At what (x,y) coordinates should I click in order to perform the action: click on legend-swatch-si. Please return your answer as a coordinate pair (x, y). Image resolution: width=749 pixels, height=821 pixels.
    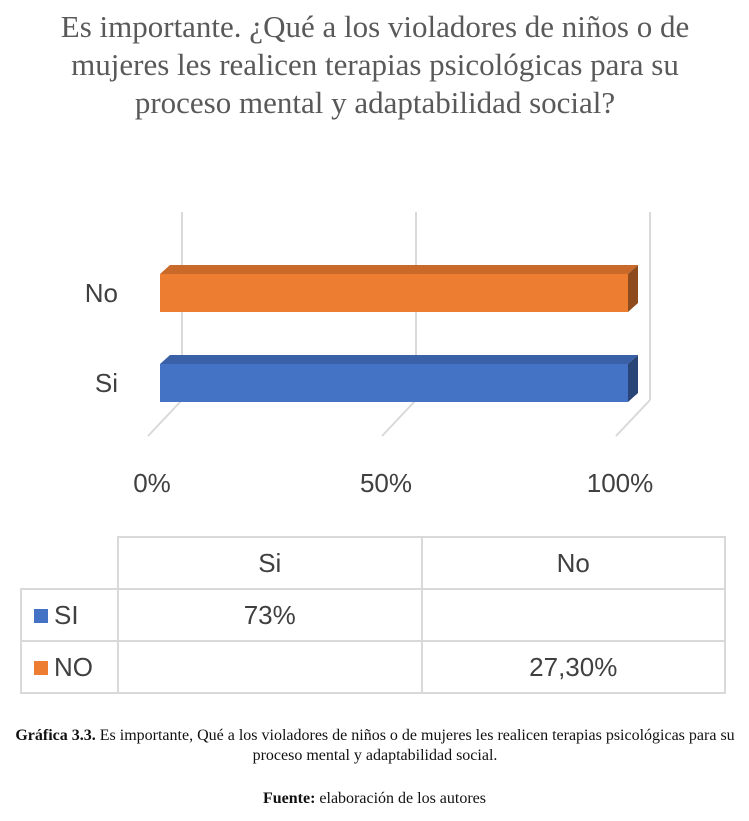
    Looking at the image, I should click on (41, 615).